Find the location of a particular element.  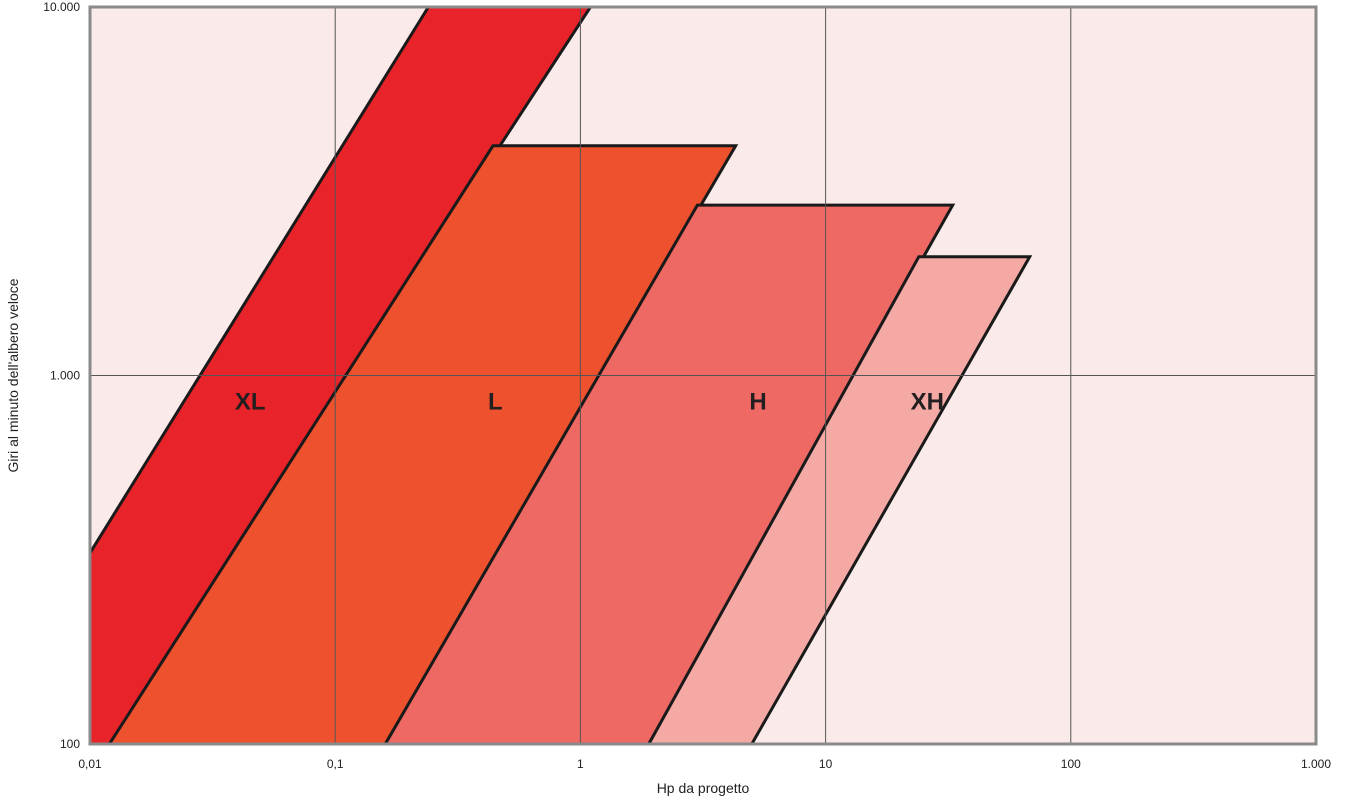

y-tick-label: 10.000 is located at coordinates (61, 7).